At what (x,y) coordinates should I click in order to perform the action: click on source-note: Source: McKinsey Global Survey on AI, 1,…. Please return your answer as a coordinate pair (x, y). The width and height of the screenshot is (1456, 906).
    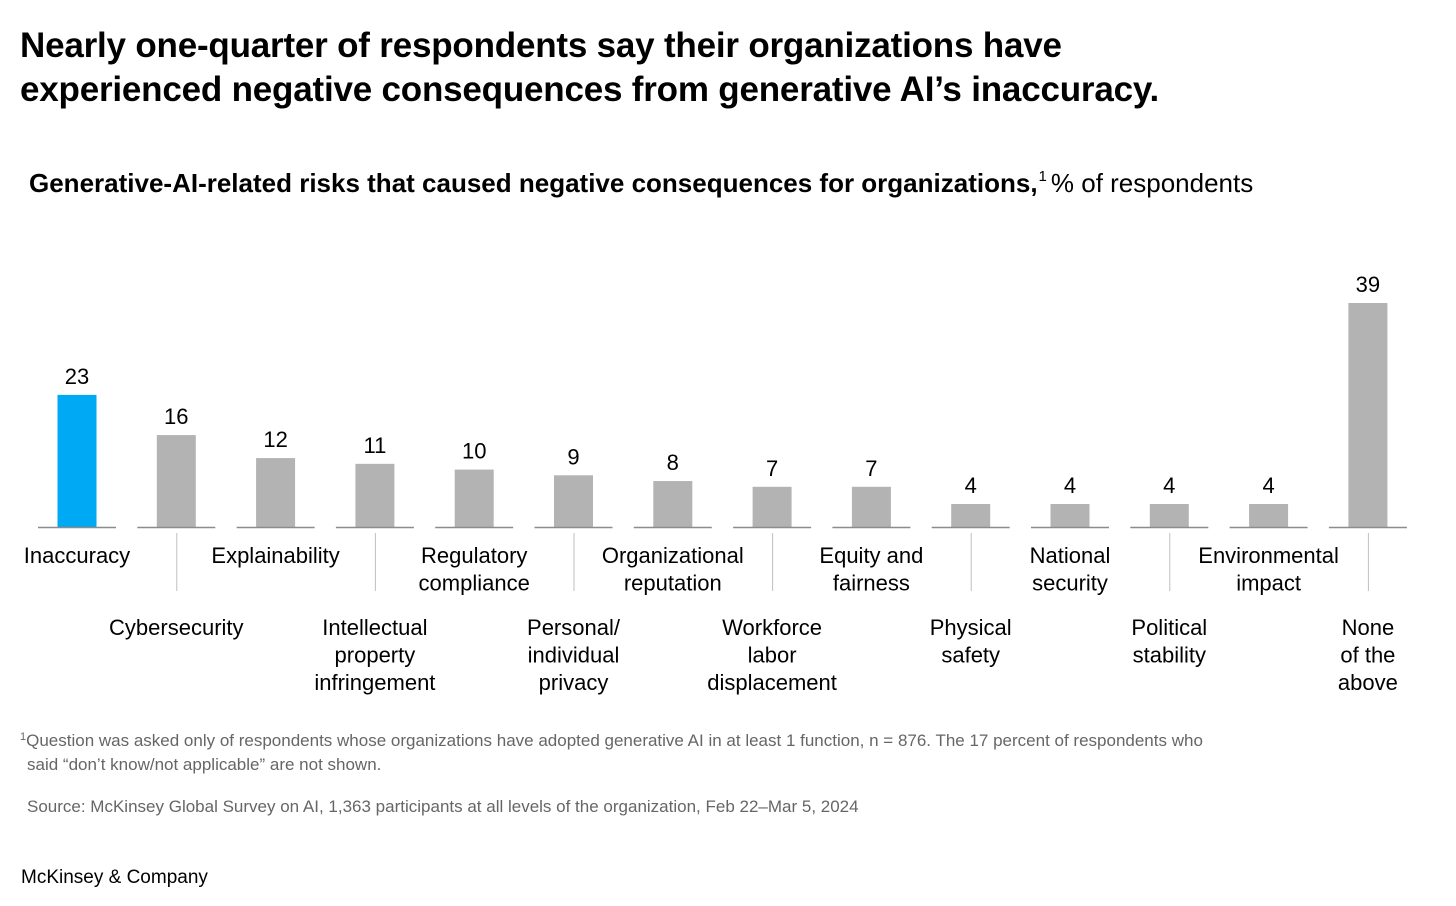
    Looking at the image, I should click on (443, 806).